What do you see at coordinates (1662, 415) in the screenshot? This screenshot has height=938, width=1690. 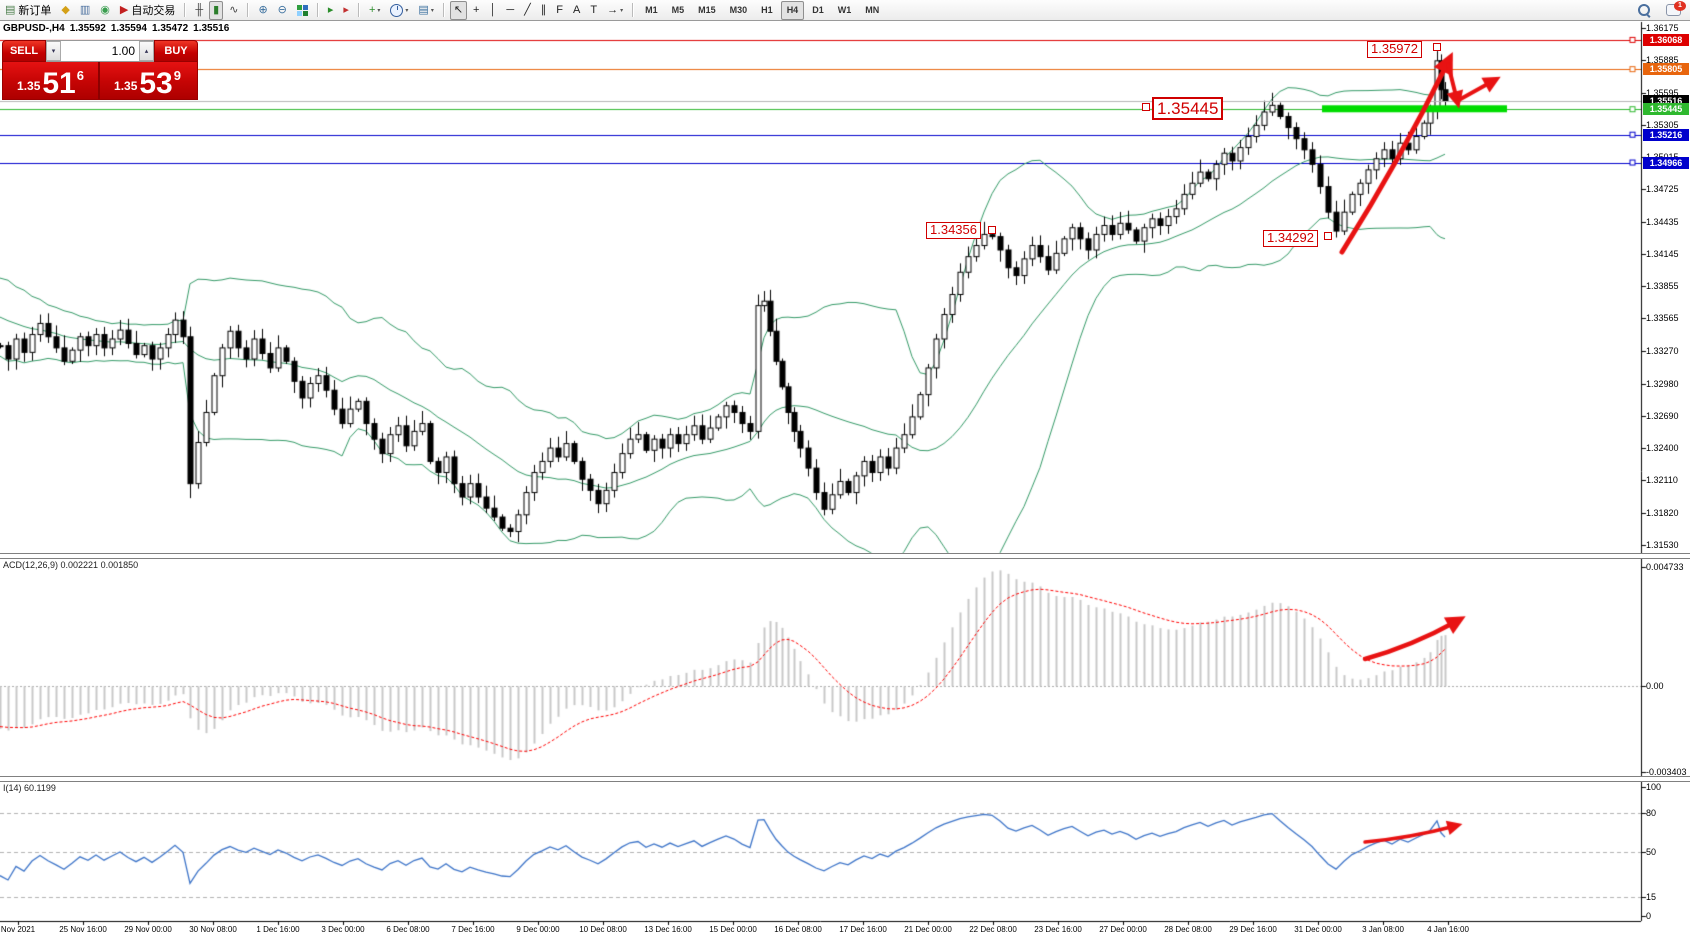 I see `price-axis-tick: 1.32690` at bounding box center [1662, 415].